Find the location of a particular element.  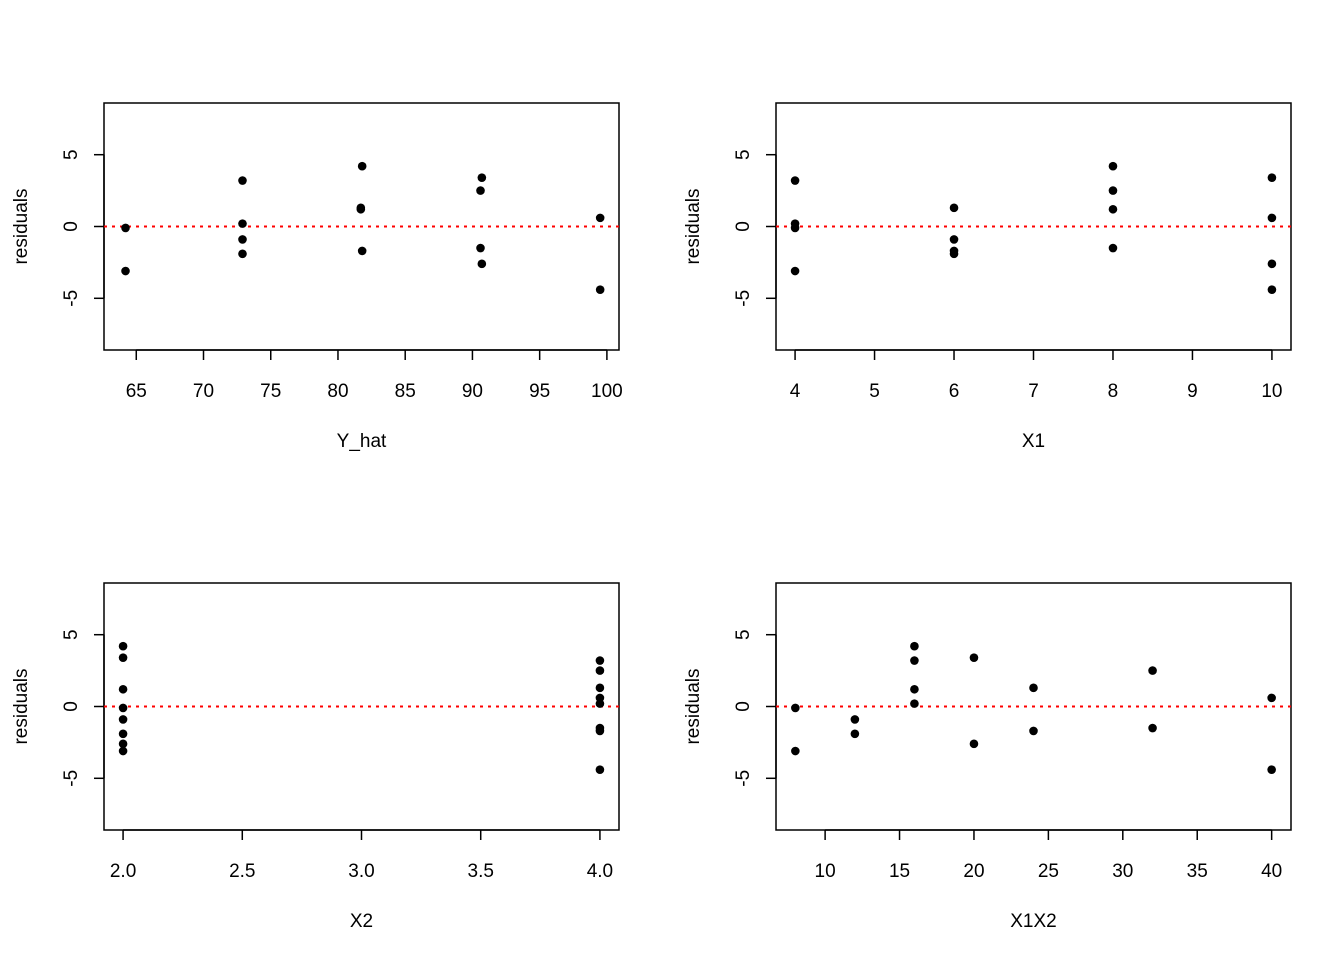

x-tick-label: 95 is located at coordinates (539, 391).